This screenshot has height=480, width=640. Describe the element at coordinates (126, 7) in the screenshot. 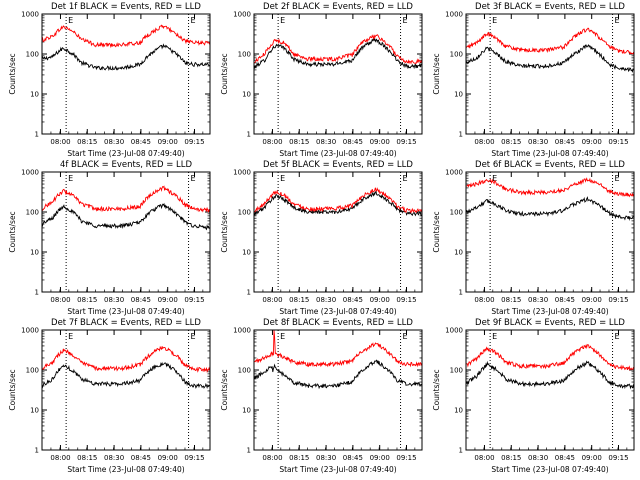

I see `panel-title: Det 1f BLACK = Events, RED = LLD` at that location.